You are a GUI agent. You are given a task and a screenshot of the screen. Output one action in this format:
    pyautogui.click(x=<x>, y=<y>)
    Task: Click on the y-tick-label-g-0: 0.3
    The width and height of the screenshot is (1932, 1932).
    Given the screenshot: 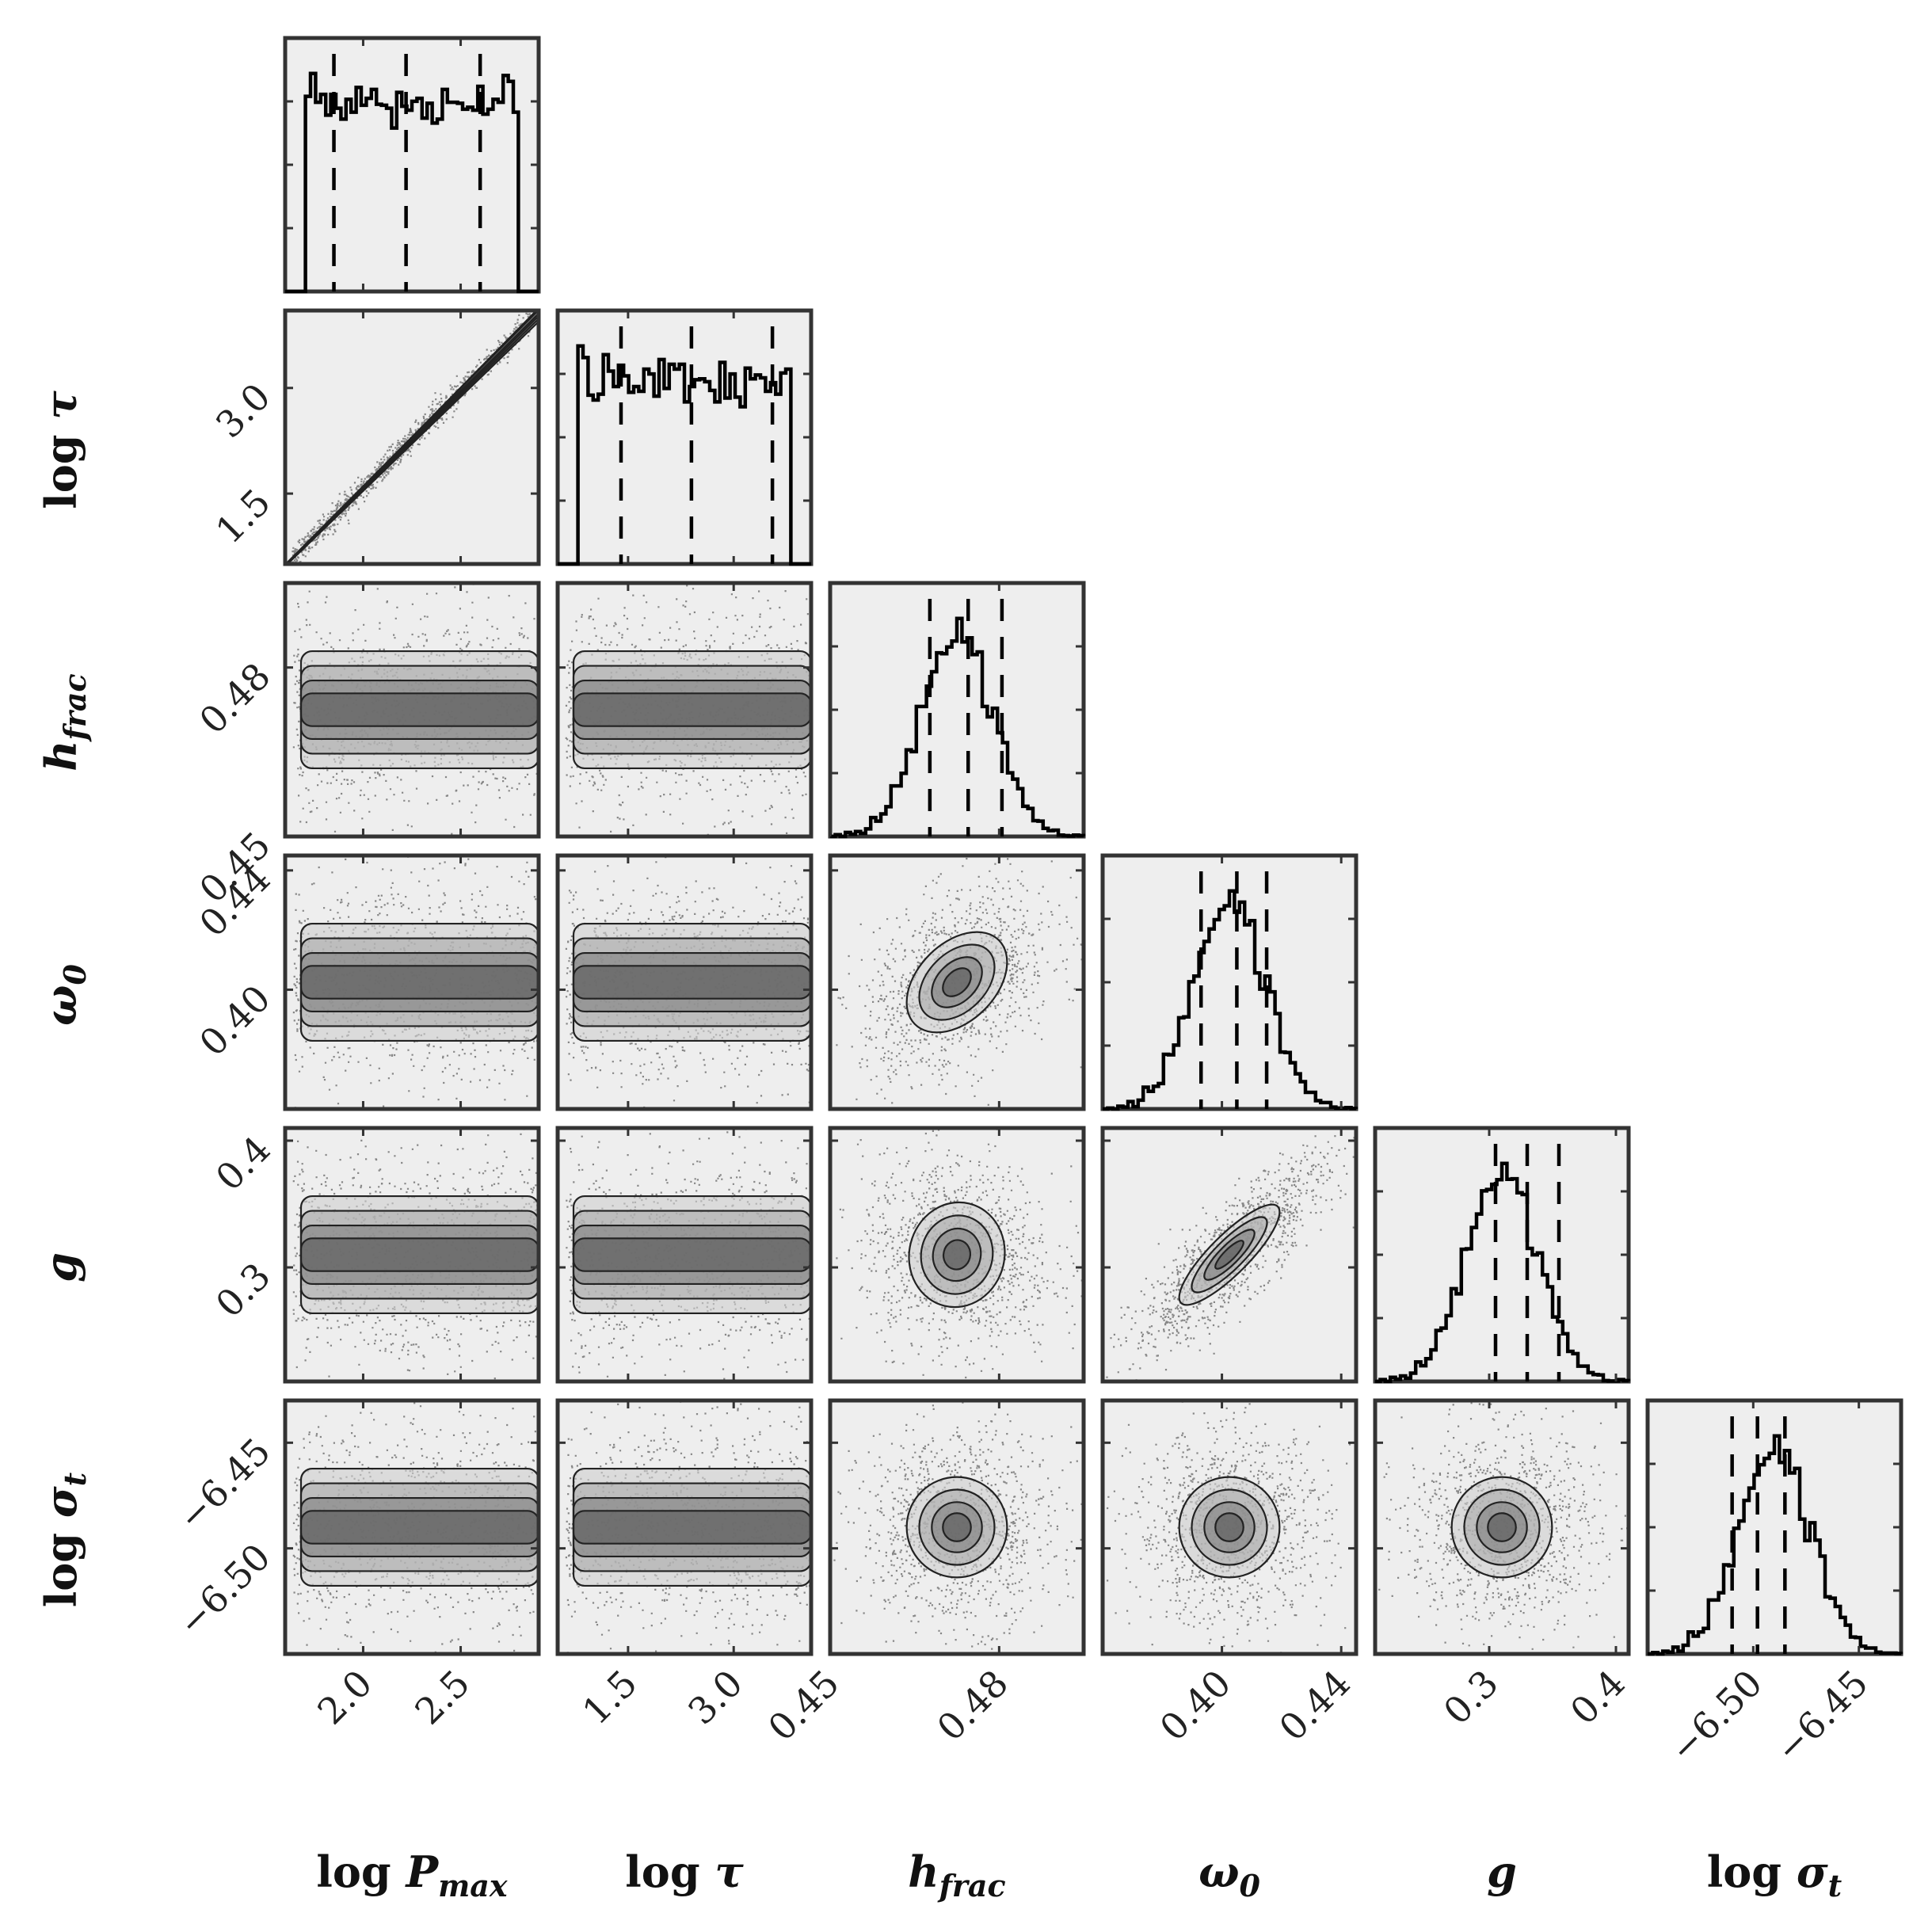 What is the action you would take?
    pyautogui.click(x=244, y=1290)
    